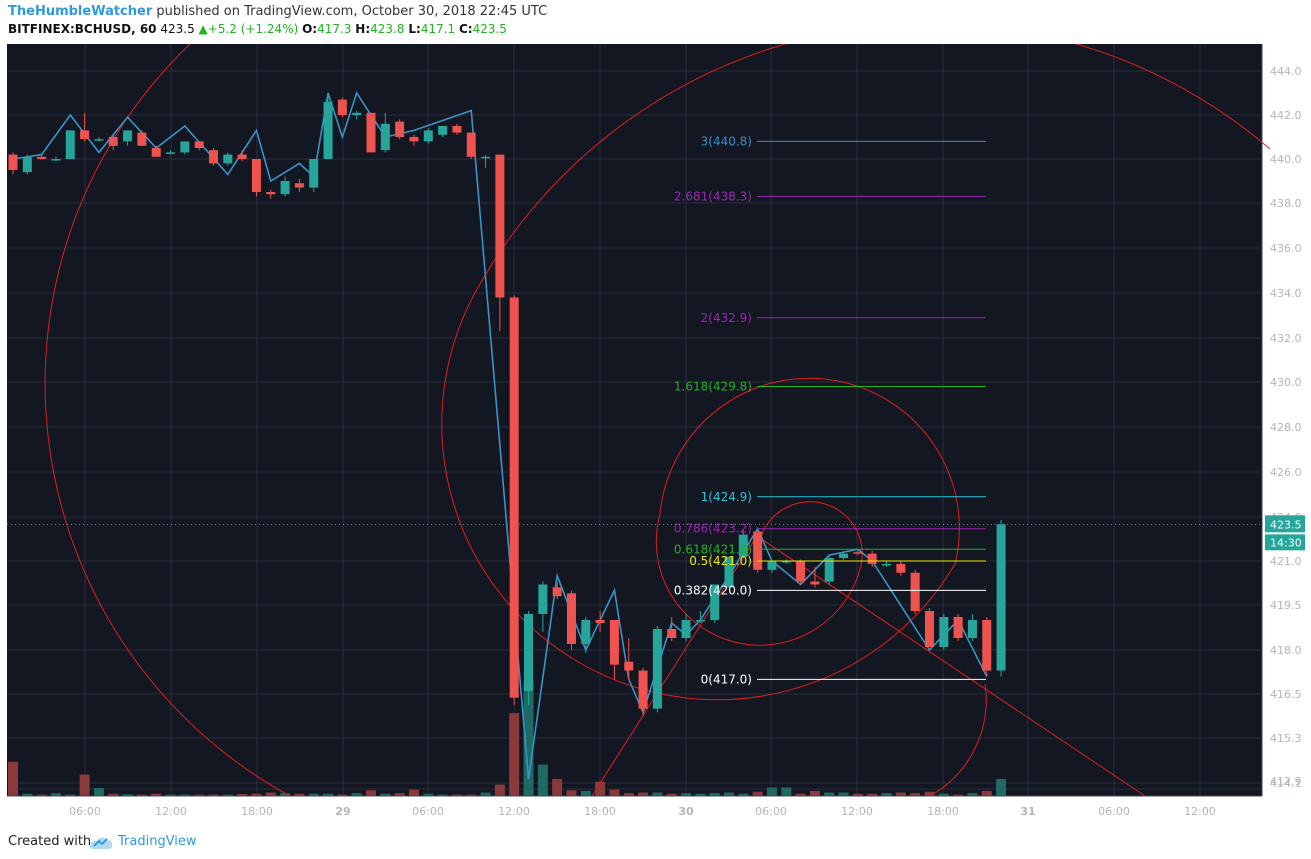 Image resolution: width=1311 pixels, height=859 pixels. I want to click on up-arrow-icon: ▲, so click(203, 29).